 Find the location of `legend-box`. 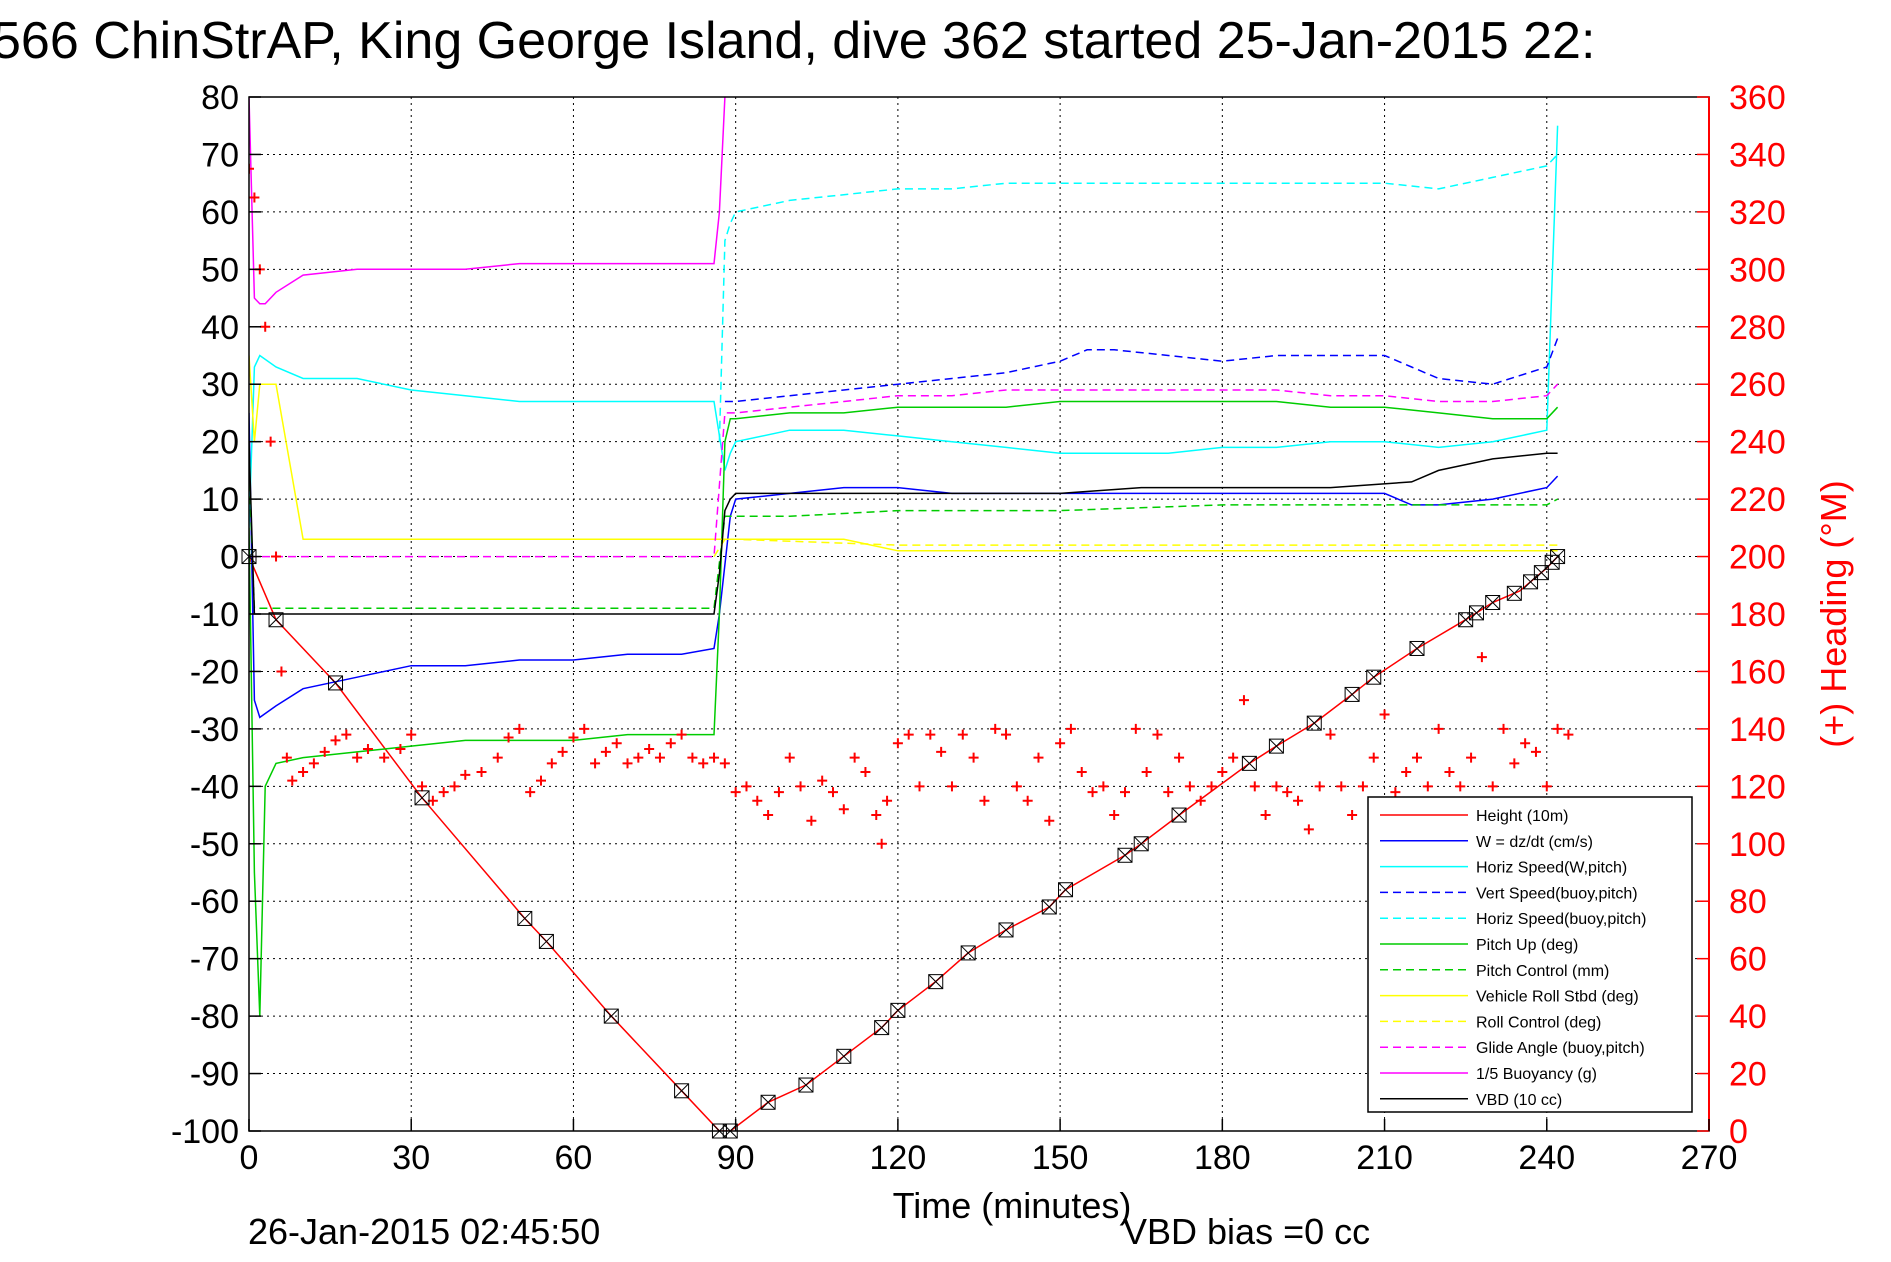

legend-box is located at coordinates (1530, 954).